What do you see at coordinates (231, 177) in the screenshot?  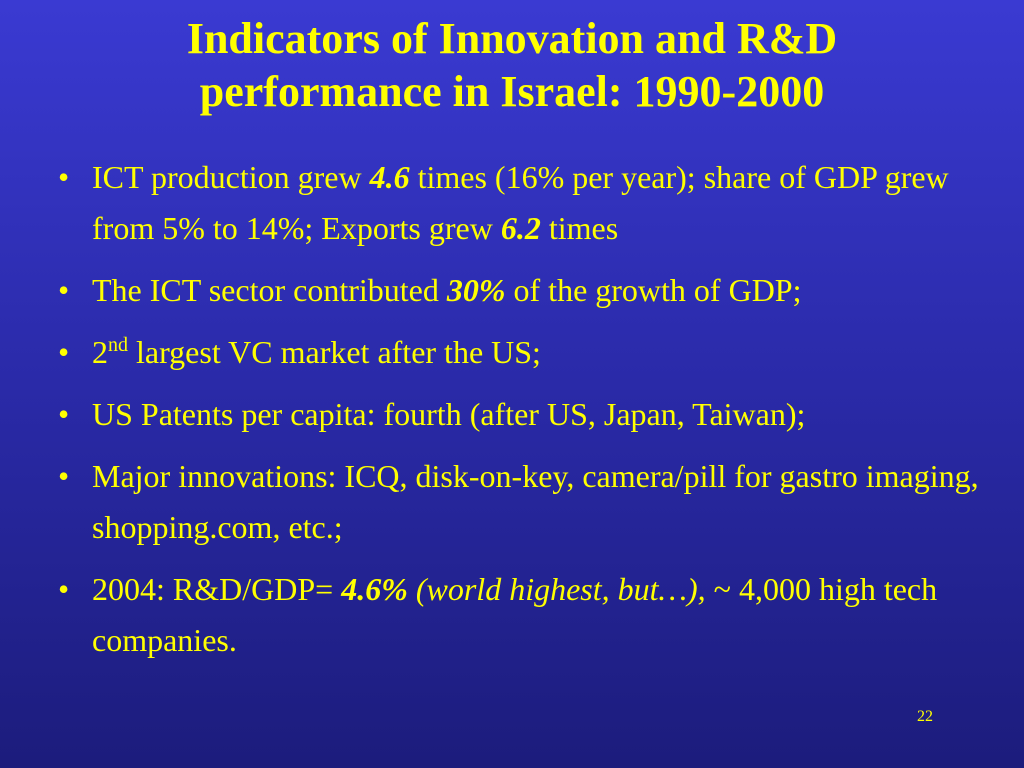 I see `text: ICT production grew` at bounding box center [231, 177].